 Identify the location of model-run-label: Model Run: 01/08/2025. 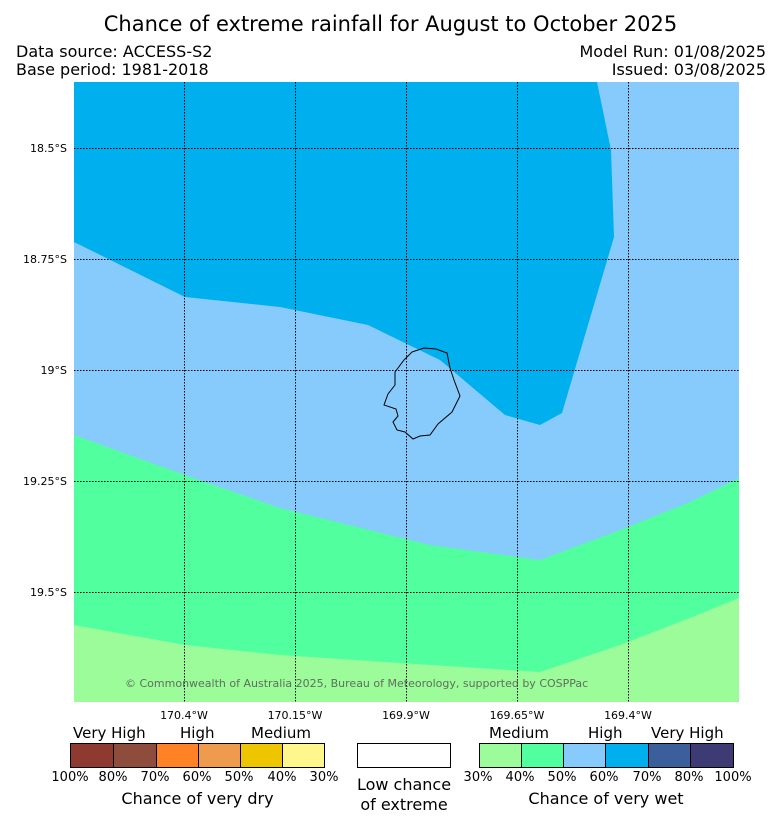
(673, 51).